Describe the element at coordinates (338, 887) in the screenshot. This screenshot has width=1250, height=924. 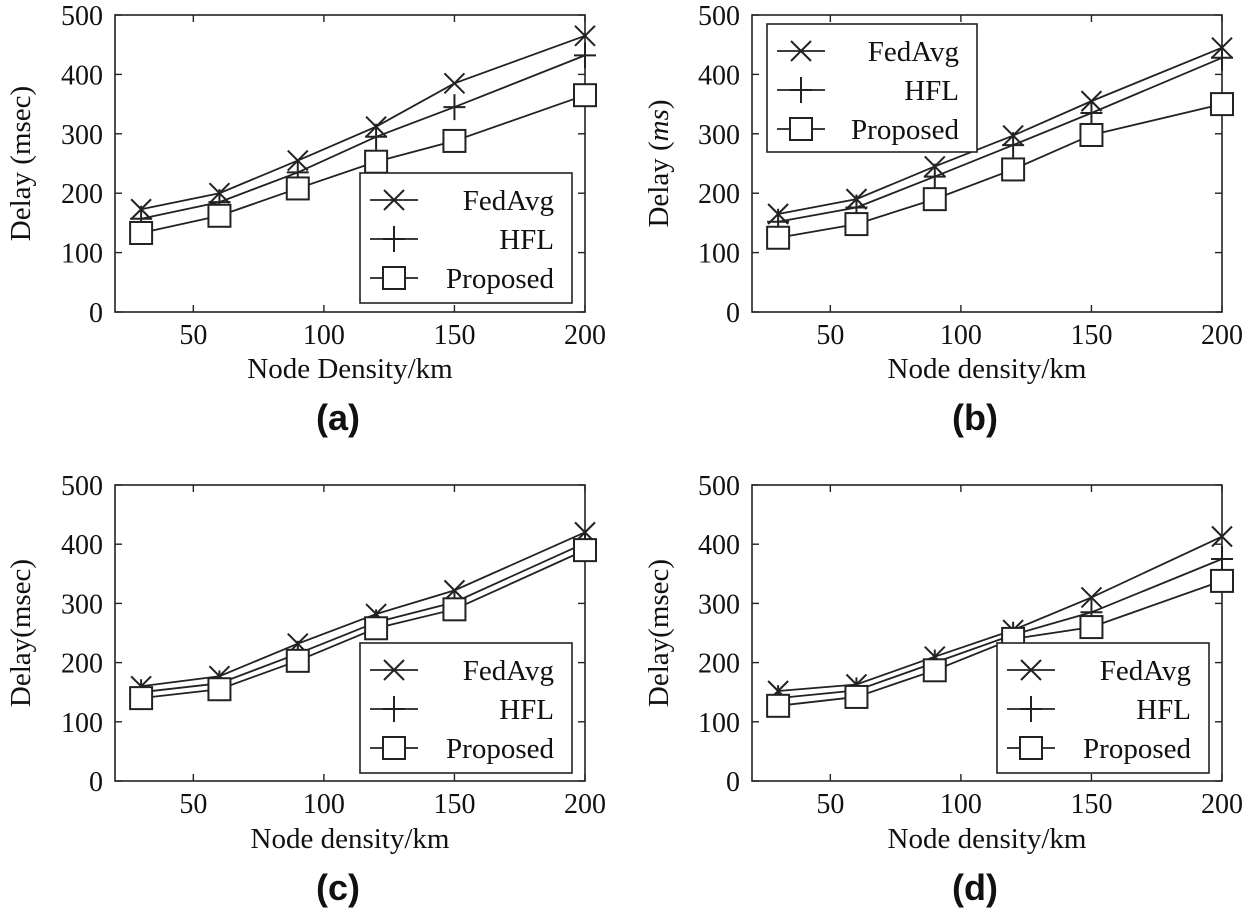
I see `panel-label: (c)` at that location.